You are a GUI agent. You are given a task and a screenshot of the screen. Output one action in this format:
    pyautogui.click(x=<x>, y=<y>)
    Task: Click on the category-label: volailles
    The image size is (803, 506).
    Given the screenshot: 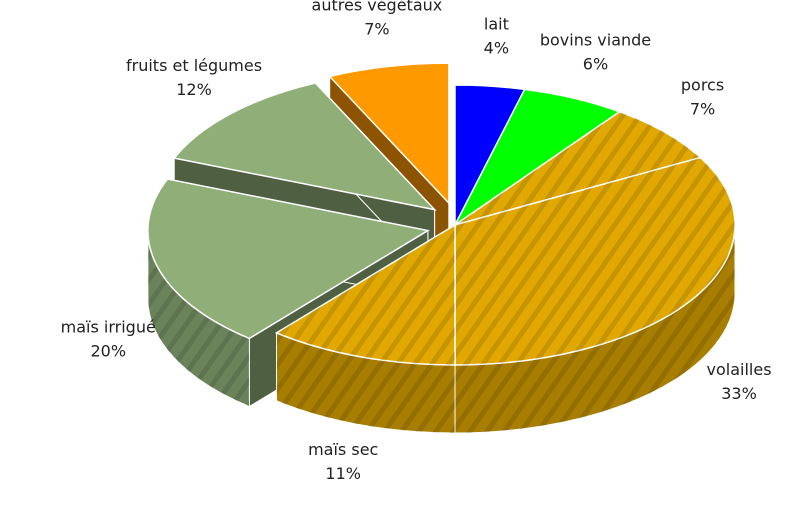 What is the action you would take?
    pyautogui.click(x=739, y=369)
    